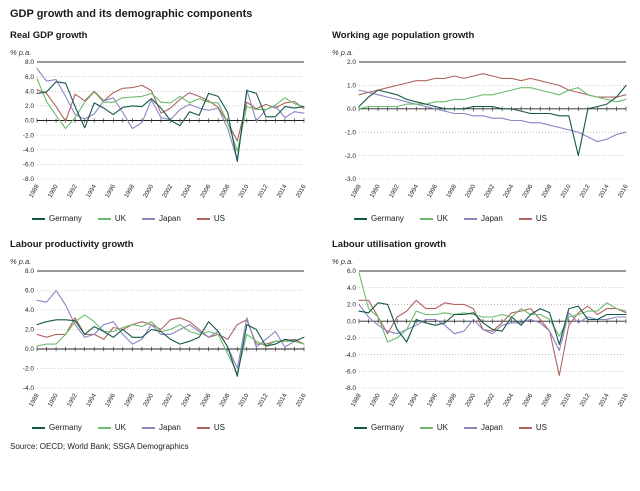  Describe the element at coordinates (29, 135) in the screenshot. I see `y-tick-label: -2.0` at that location.